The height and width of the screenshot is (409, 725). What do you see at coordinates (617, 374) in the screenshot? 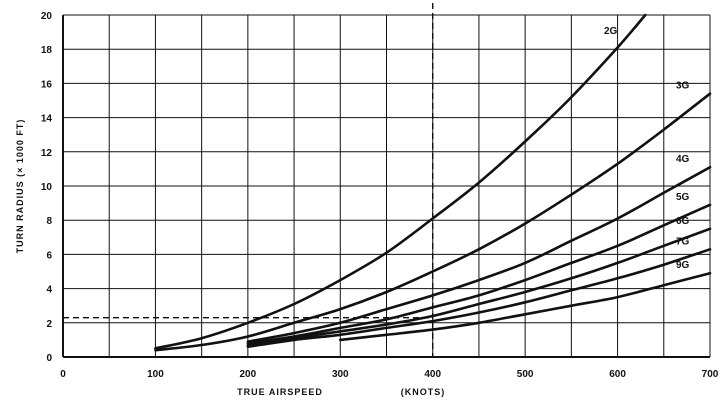
I see `x-tick-label: 600` at bounding box center [617, 374].